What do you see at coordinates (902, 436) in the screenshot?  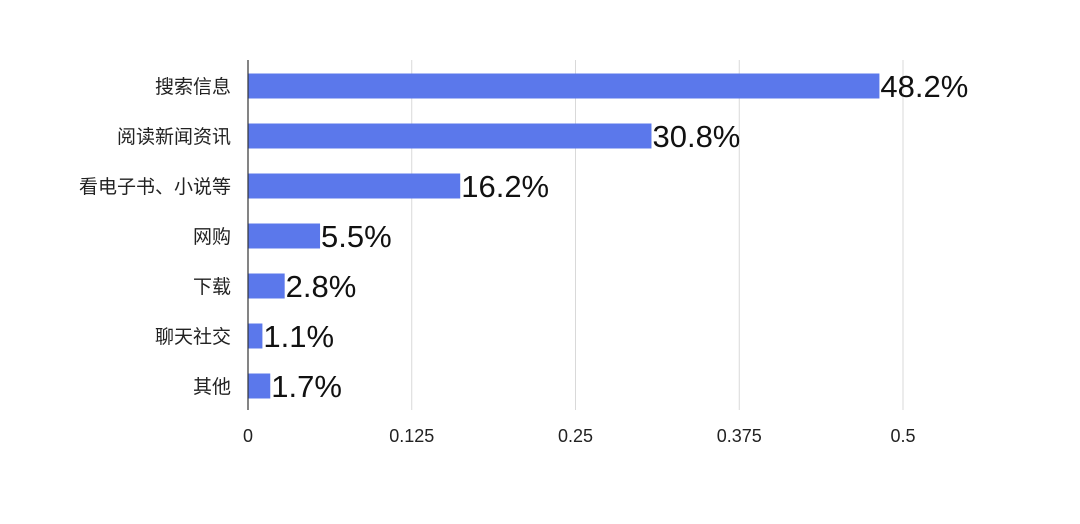 I see `x-tick-label: 0.5` at bounding box center [902, 436].